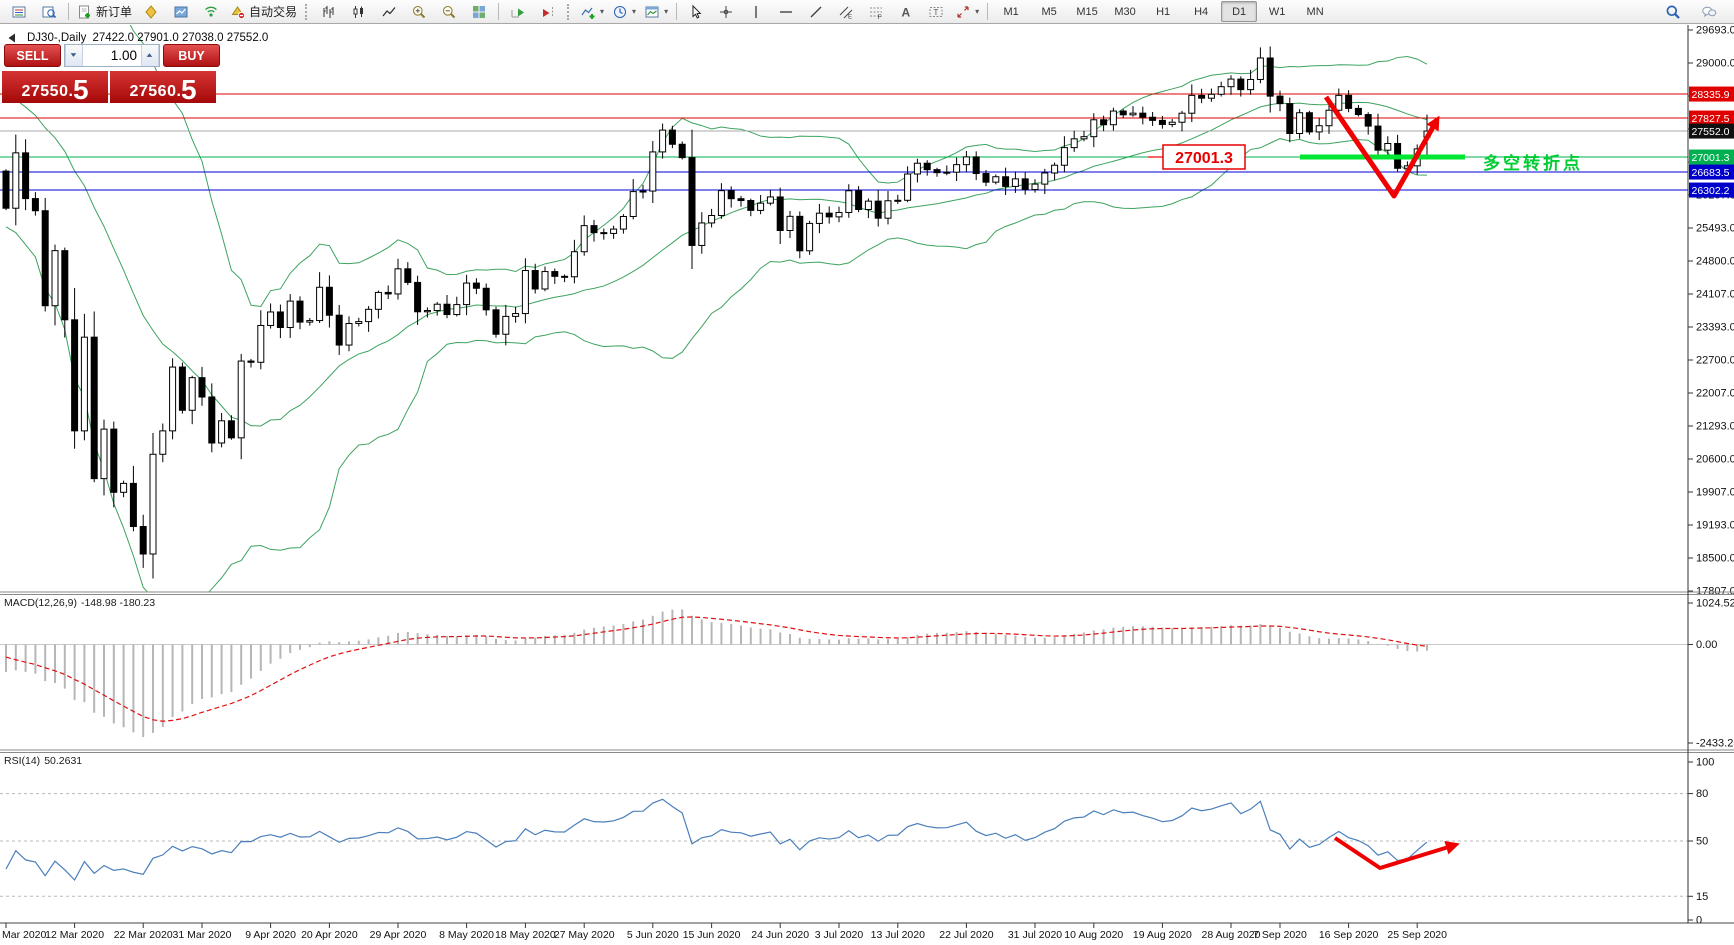 The height and width of the screenshot is (945, 1734). I want to click on price-tag-27827.5: 27827.5, so click(1711, 118).